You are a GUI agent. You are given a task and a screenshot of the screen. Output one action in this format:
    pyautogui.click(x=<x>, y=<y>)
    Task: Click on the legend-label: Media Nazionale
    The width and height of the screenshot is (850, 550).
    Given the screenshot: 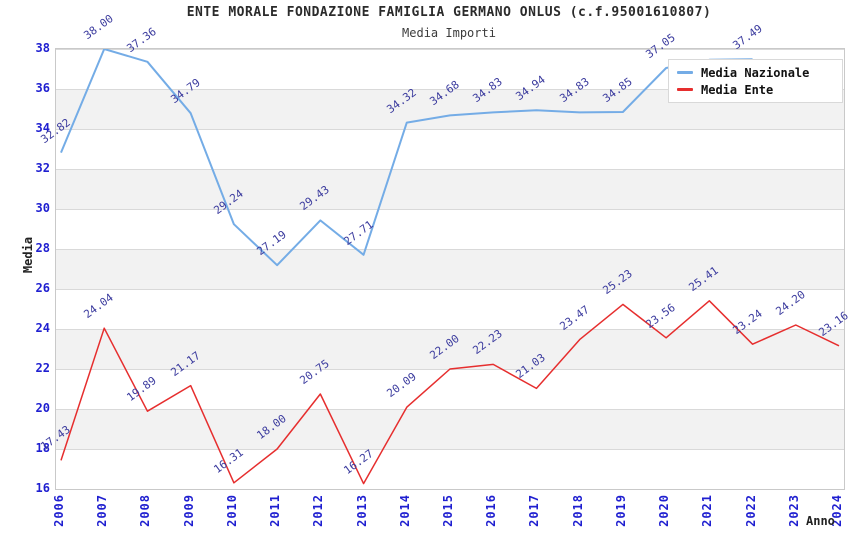 What is the action you would take?
    pyautogui.click(x=755, y=72)
    